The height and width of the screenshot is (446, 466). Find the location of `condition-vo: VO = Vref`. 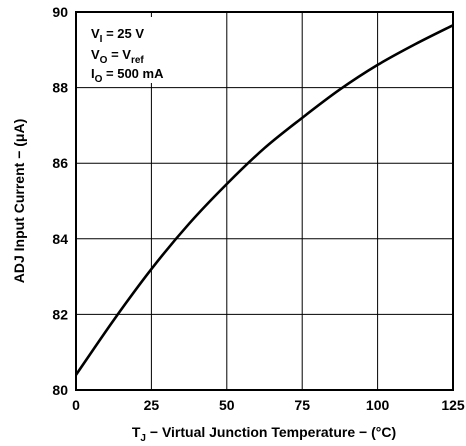

condition-vo: VO = Vref is located at coordinates (117, 56).